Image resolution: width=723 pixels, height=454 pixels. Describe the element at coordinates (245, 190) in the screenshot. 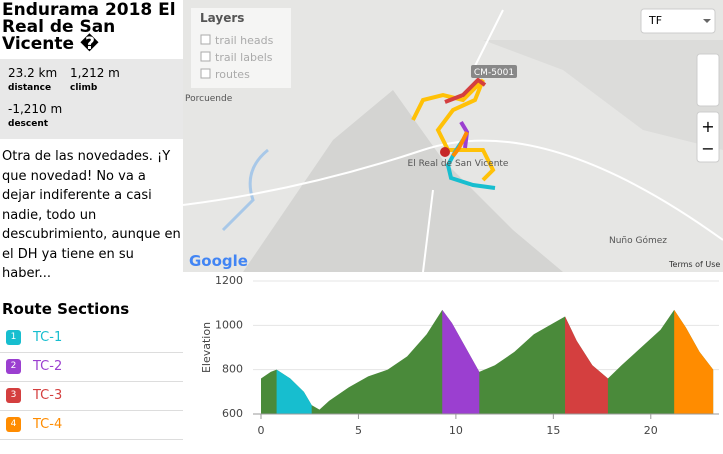

I see `river` at that location.